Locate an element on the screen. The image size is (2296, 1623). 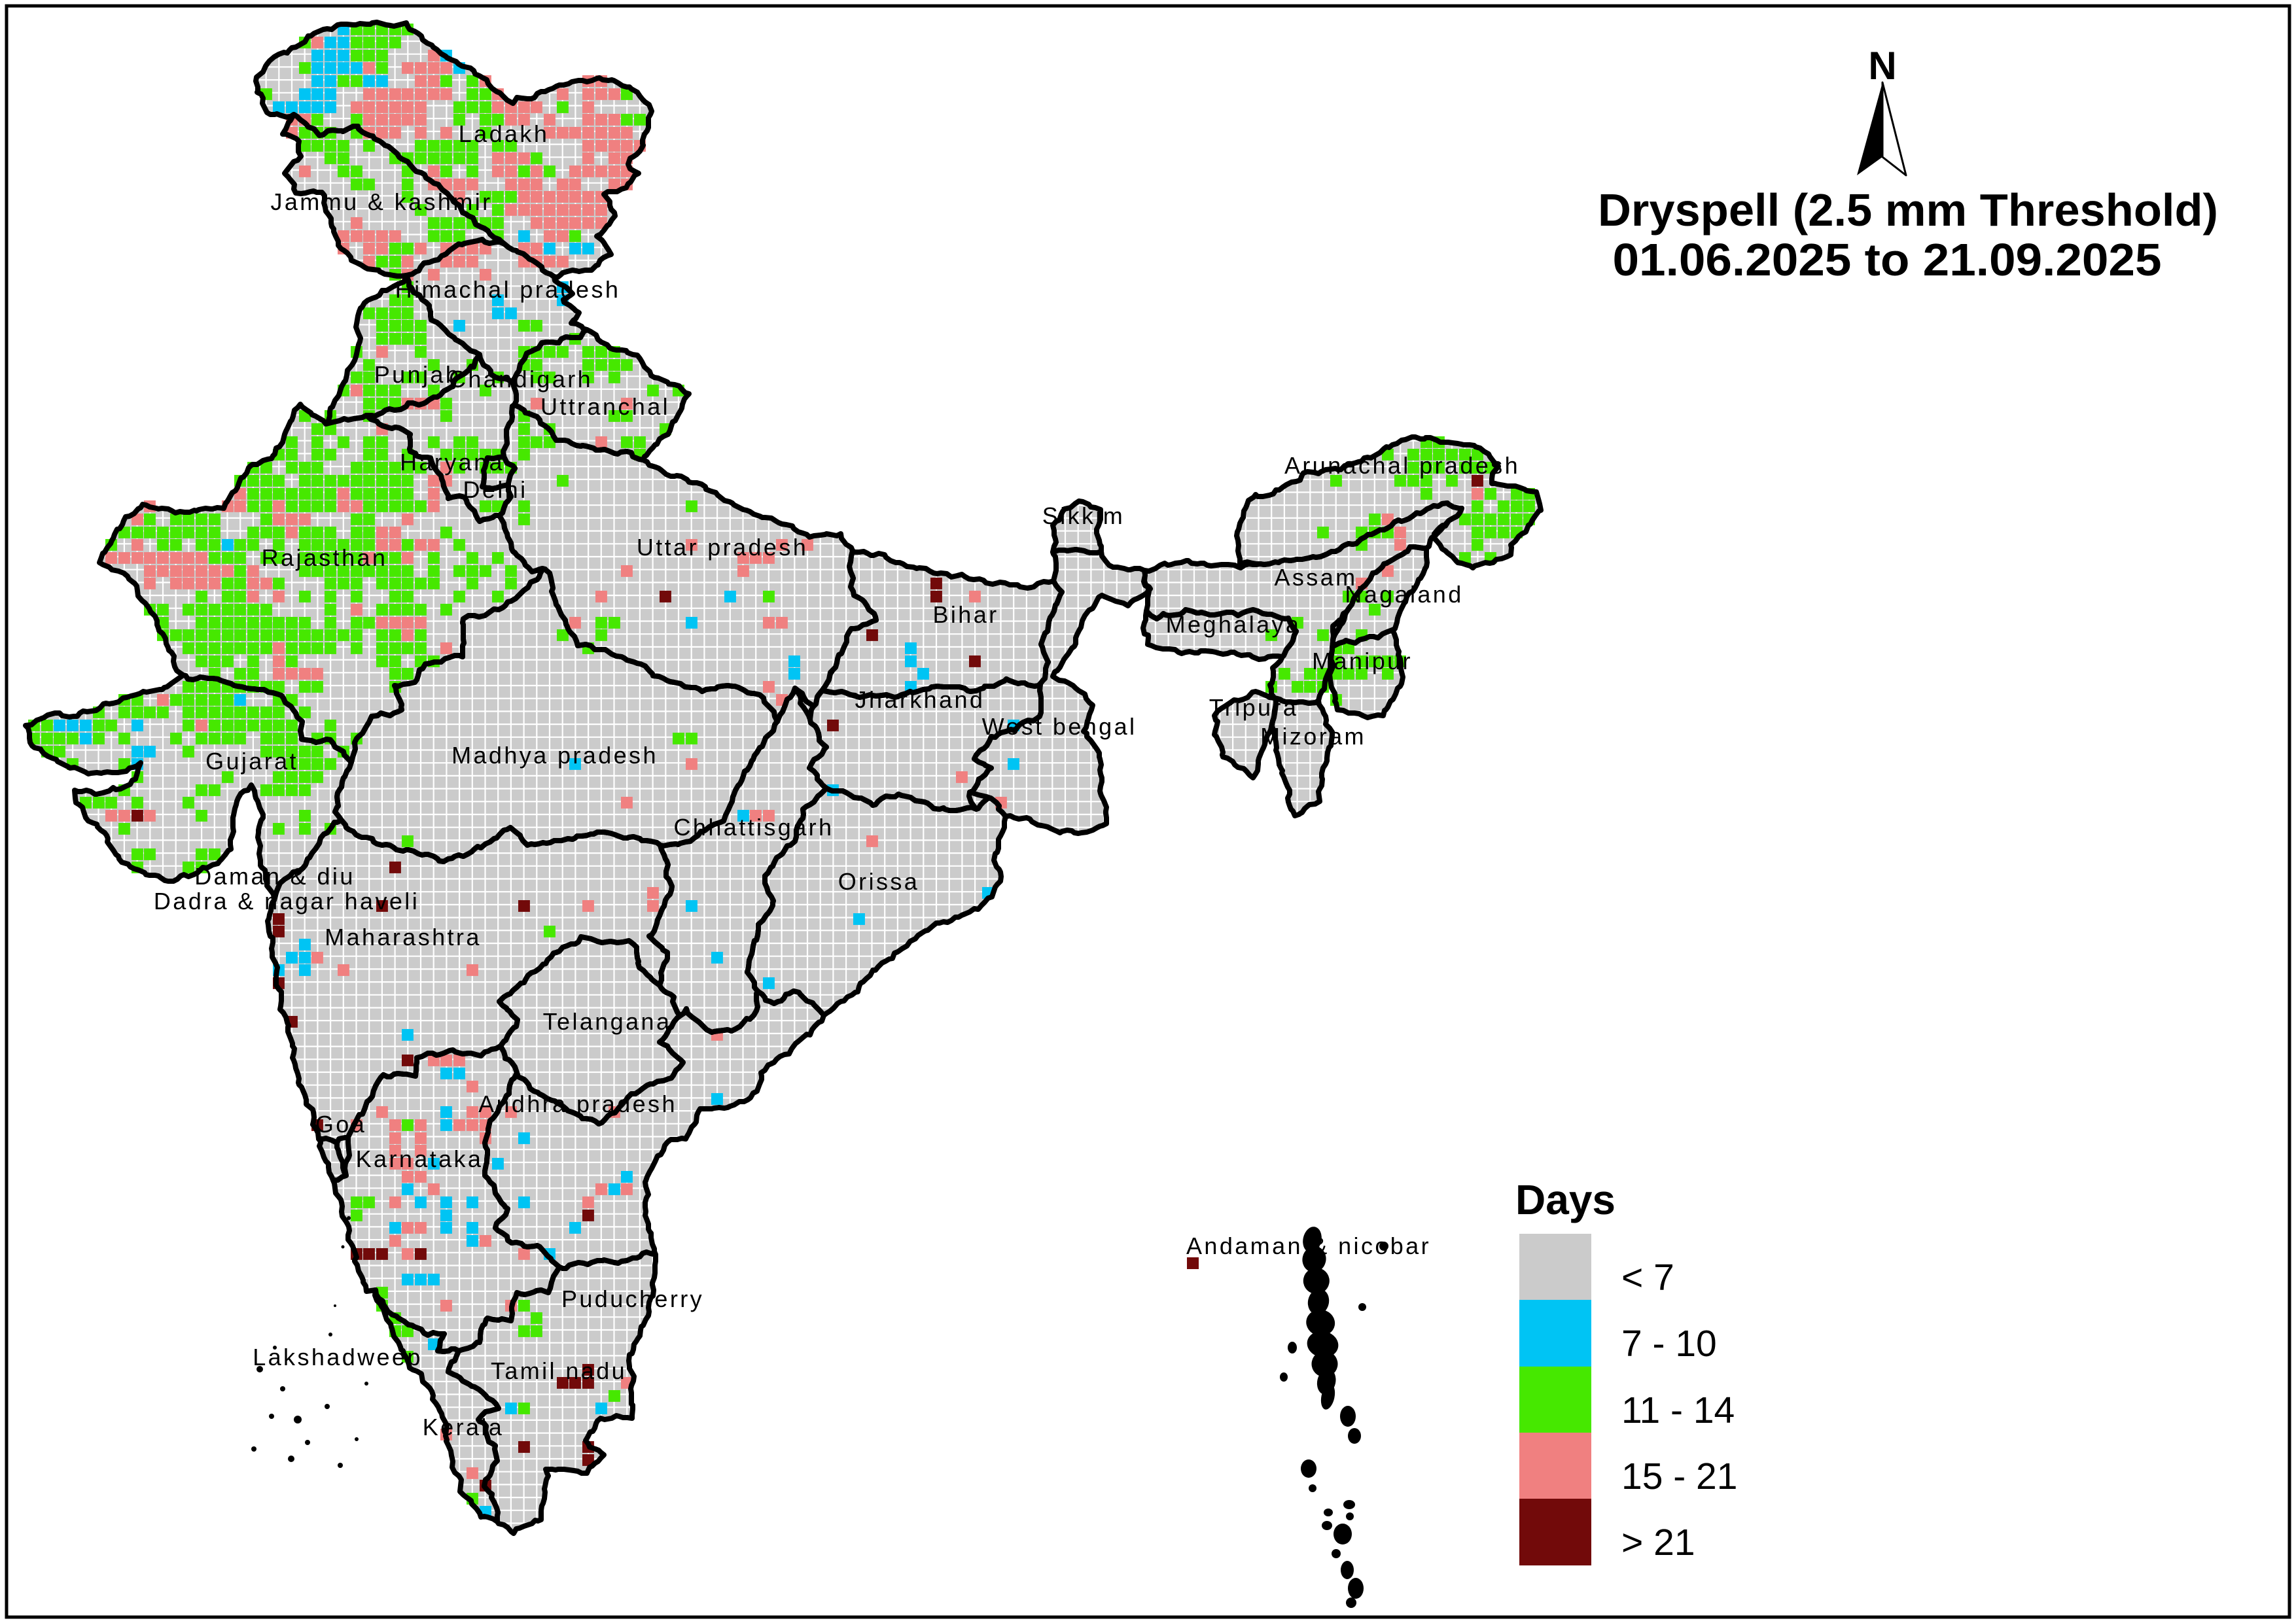
svg-text: Jharkhand is located at coordinates (920, 700).